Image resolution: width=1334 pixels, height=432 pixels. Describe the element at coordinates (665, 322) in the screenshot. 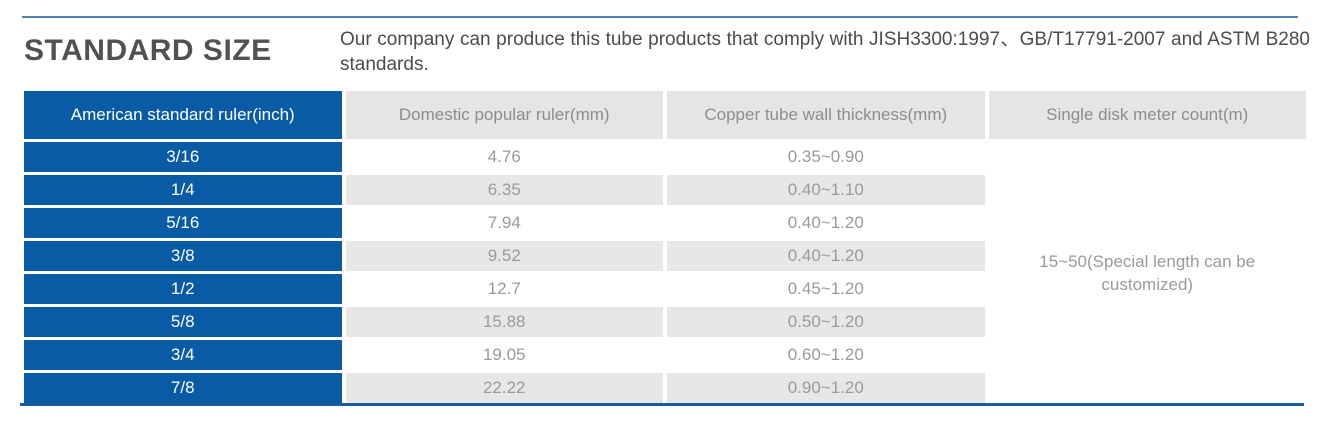

I see `table-row: 5/8 15.88 0.50~1.20` at that location.